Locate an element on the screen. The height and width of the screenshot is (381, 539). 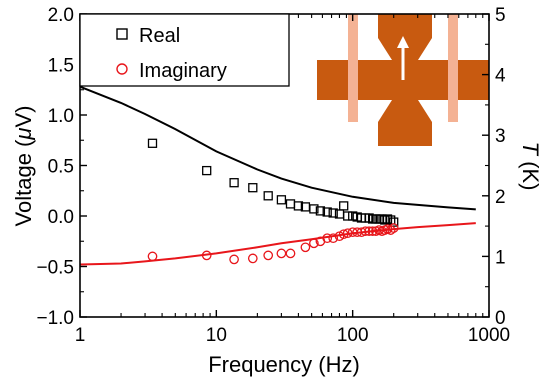
y-axis-title: Voltage (μV) is located at coordinates (23, 166).